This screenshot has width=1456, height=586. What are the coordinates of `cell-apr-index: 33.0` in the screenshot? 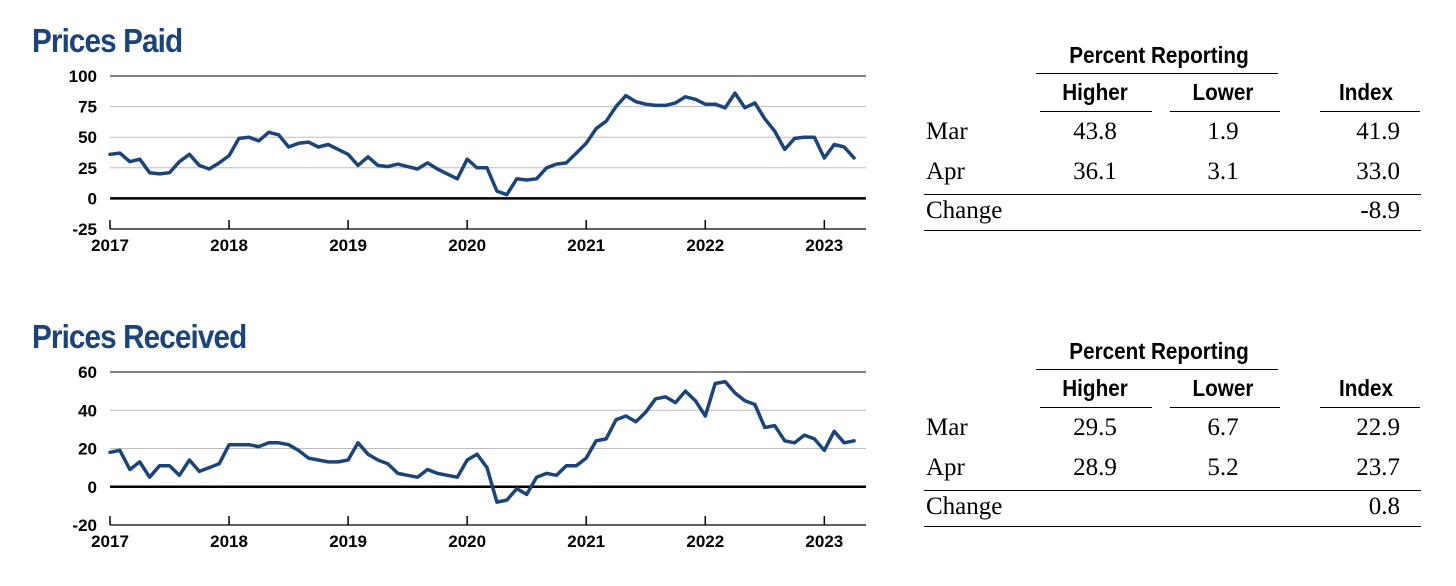 It's located at (1378, 171).